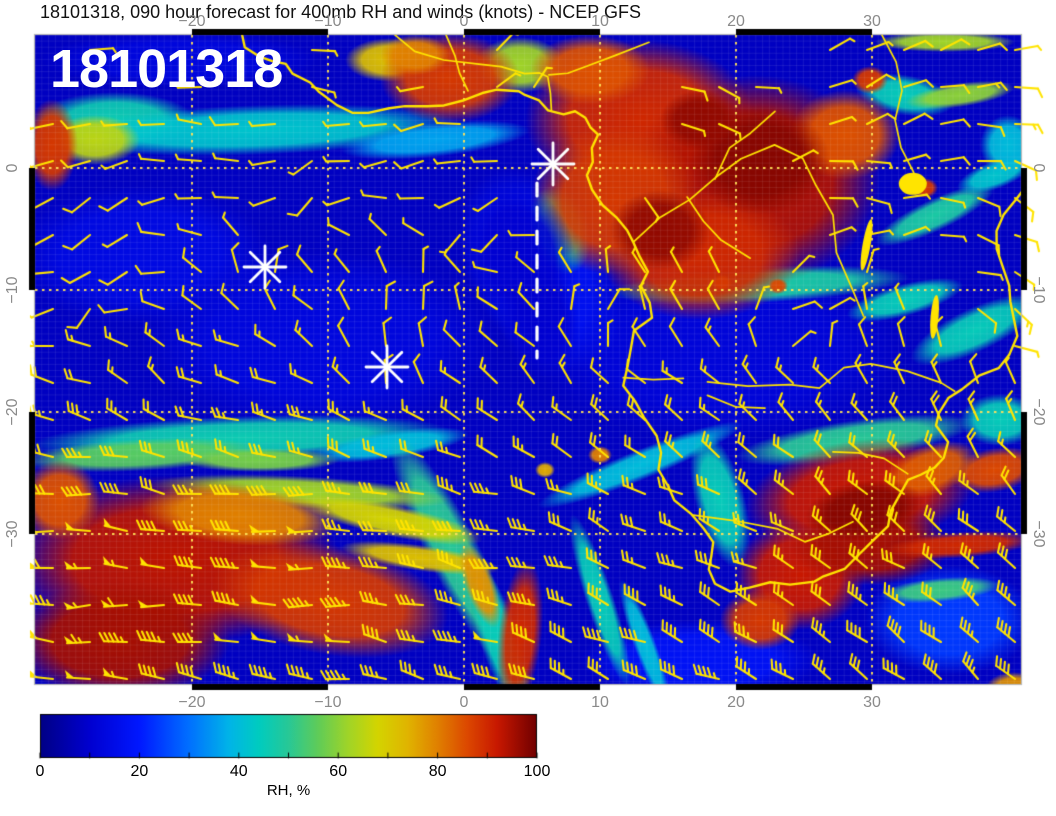 The image size is (1056, 816). Describe the element at coordinates (736, 702) in the screenshot. I see `lon-tick-label-bottom: 20` at that location.